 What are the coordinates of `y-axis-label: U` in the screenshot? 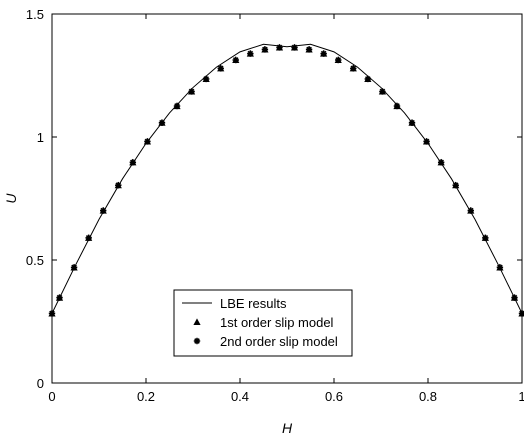 It's located at (11, 198).